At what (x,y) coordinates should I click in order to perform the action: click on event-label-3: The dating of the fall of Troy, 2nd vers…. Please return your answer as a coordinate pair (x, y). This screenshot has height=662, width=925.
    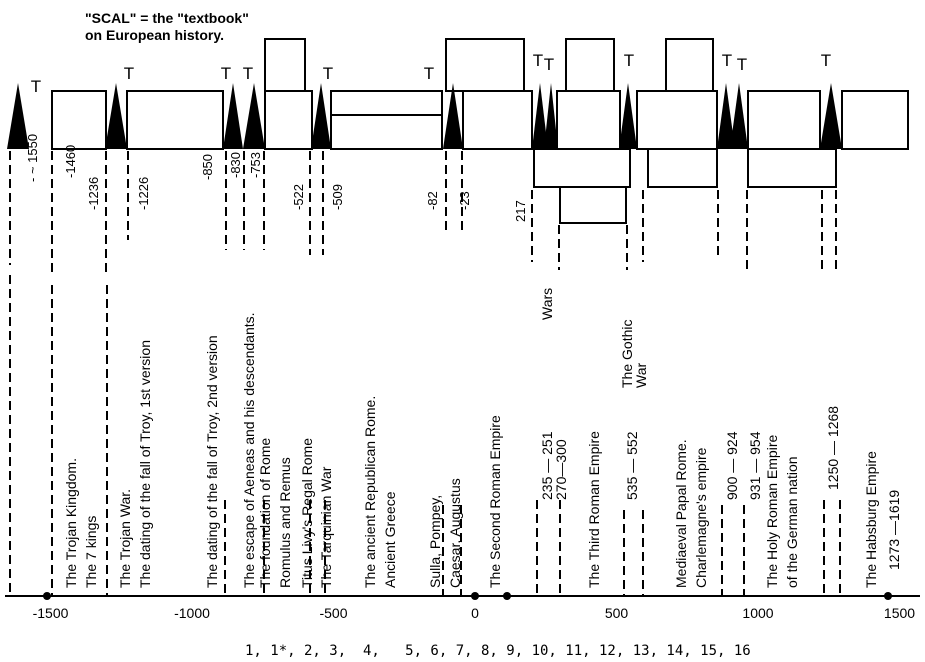
    Looking at the image, I should click on (212, 461).